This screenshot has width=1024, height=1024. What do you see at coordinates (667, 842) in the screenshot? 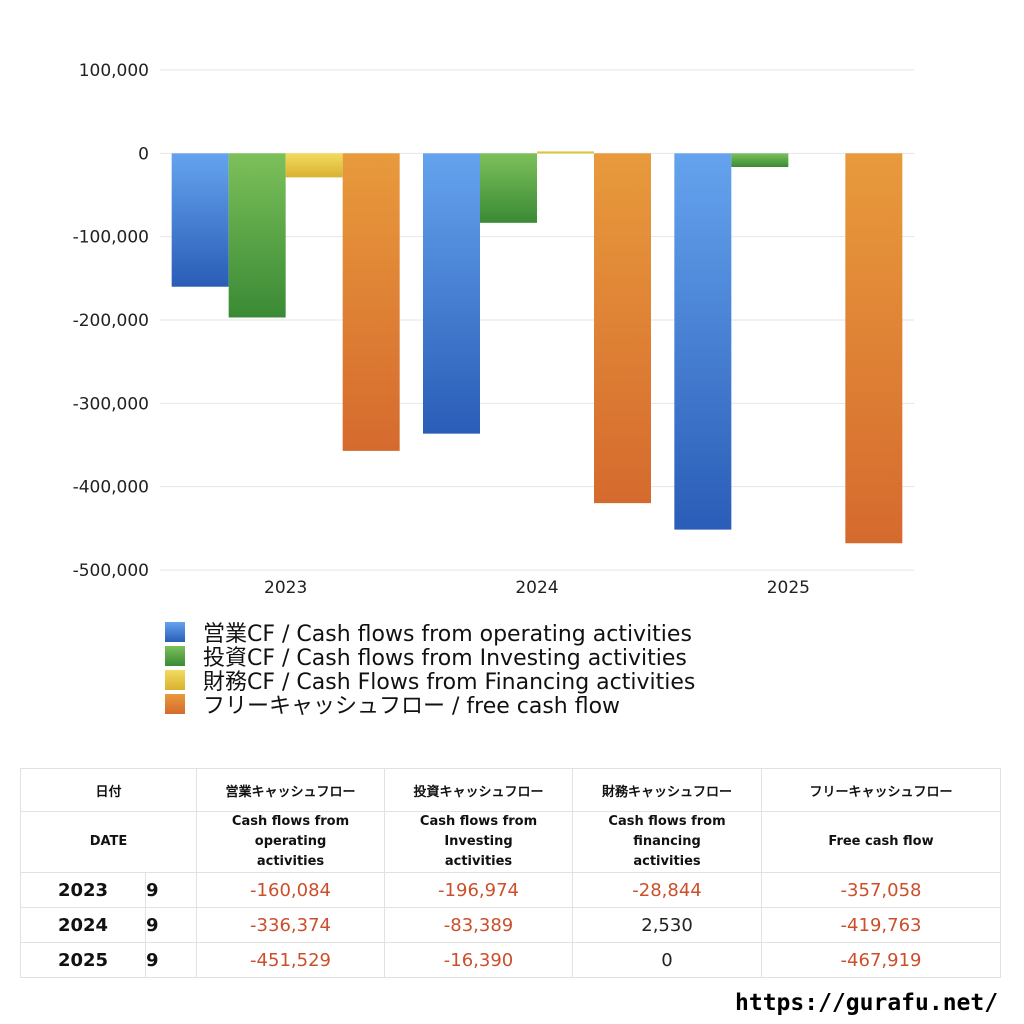
I see `header-financing-en: Cash flows from financing activities` at bounding box center [667, 842].